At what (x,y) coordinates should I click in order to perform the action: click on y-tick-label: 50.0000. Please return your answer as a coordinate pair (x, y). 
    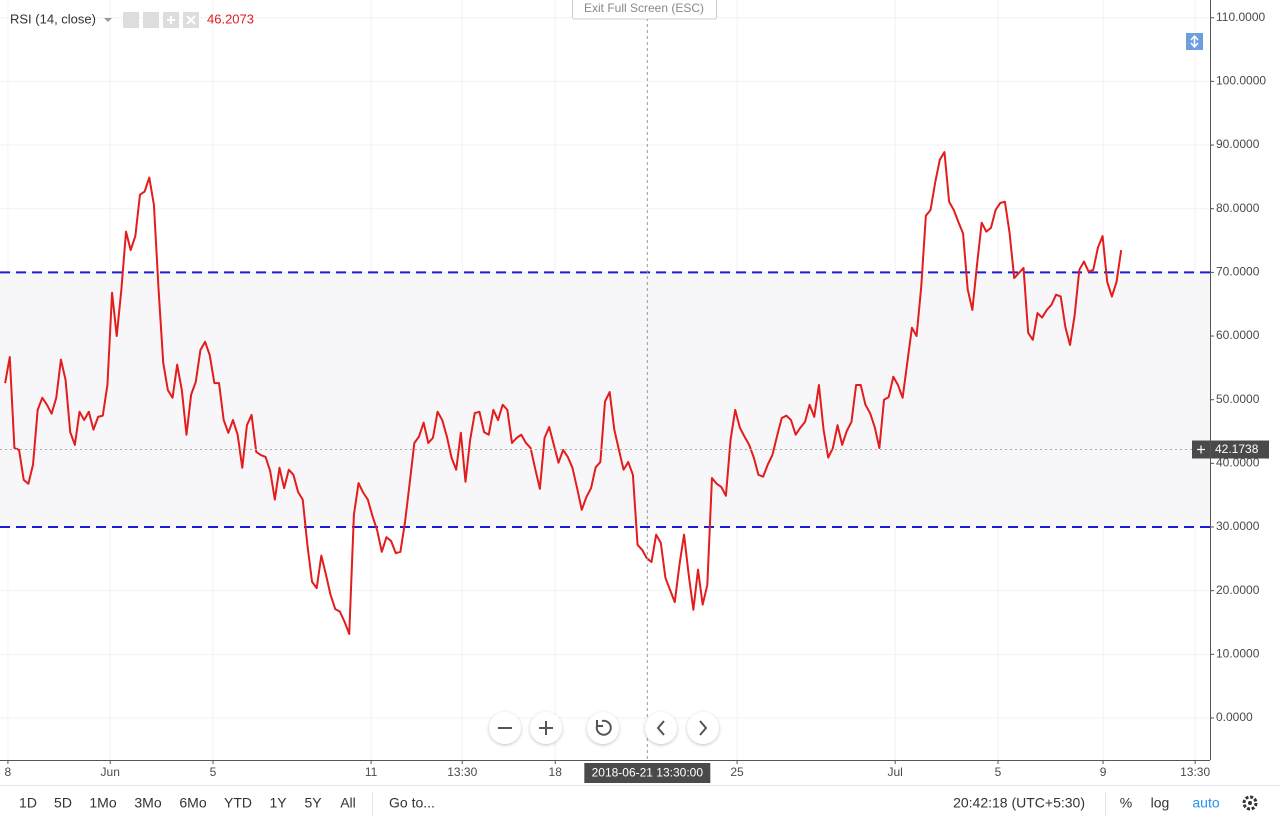
    Looking at the image, I should click on (1238, 399).